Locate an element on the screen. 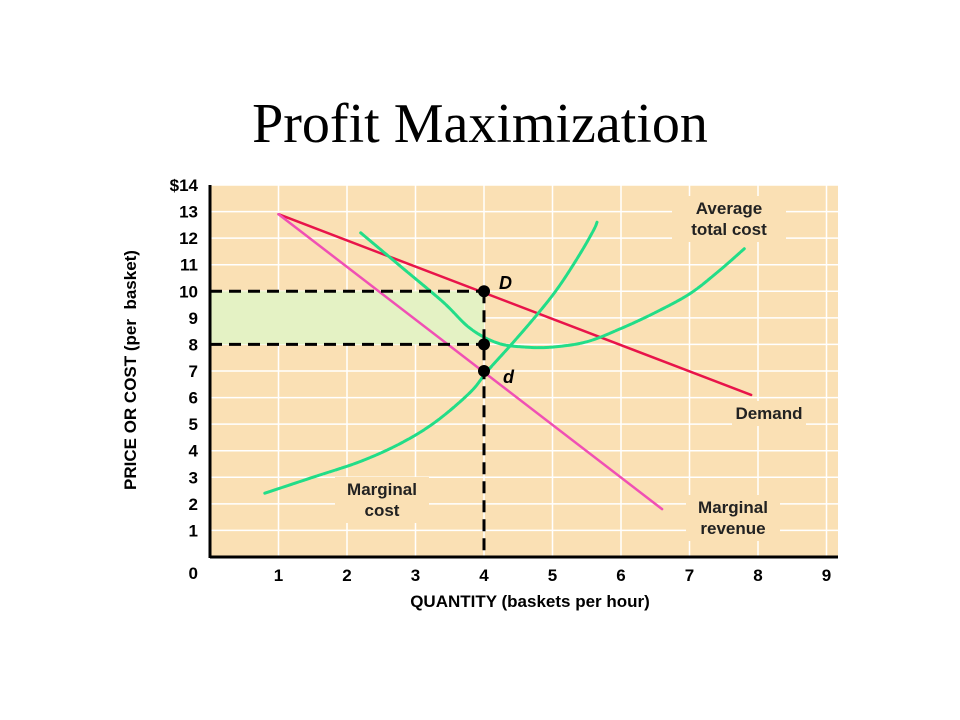 This screenshot has height=720, width=960. y-tick-label: 9 is located at coordinates (193, 318).